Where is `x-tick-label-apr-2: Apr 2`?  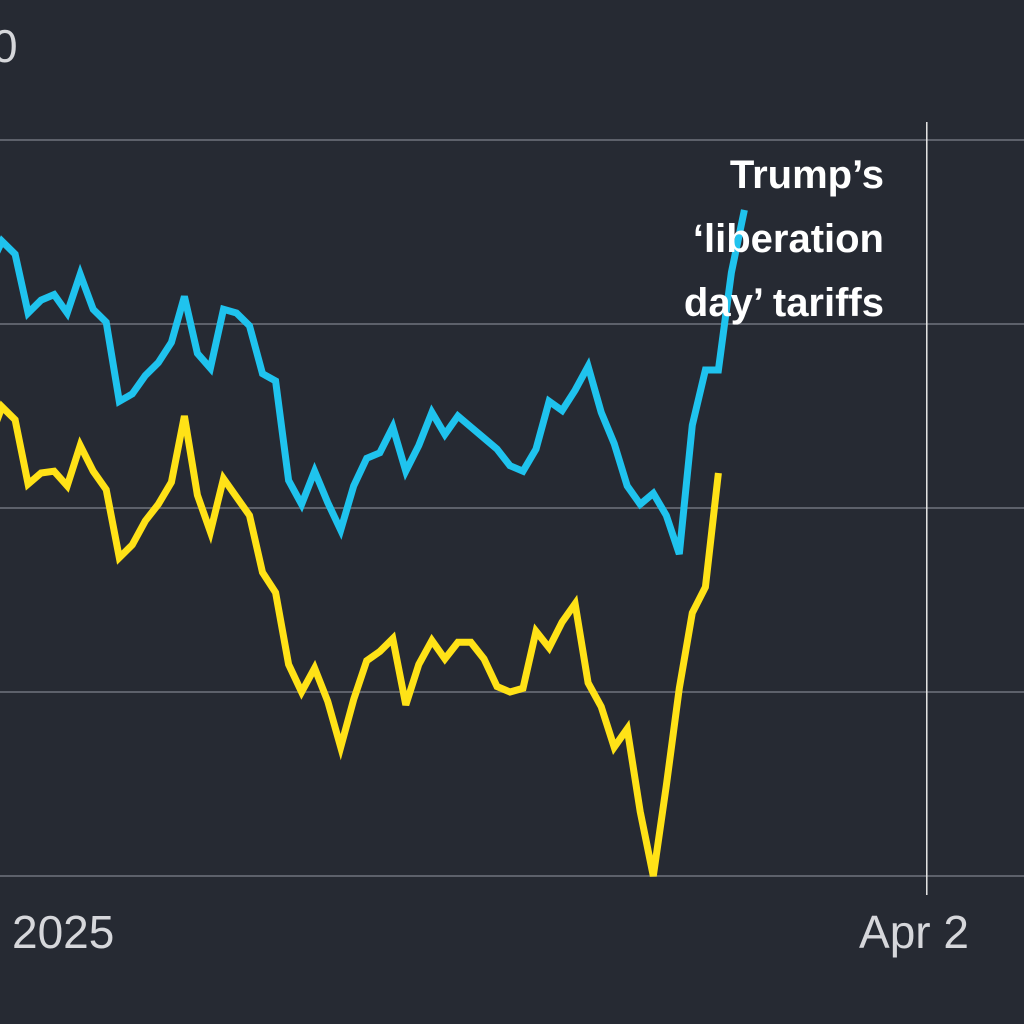
x-tick-label-apr-2: Apr 2 is located at coordinates (914, 932).